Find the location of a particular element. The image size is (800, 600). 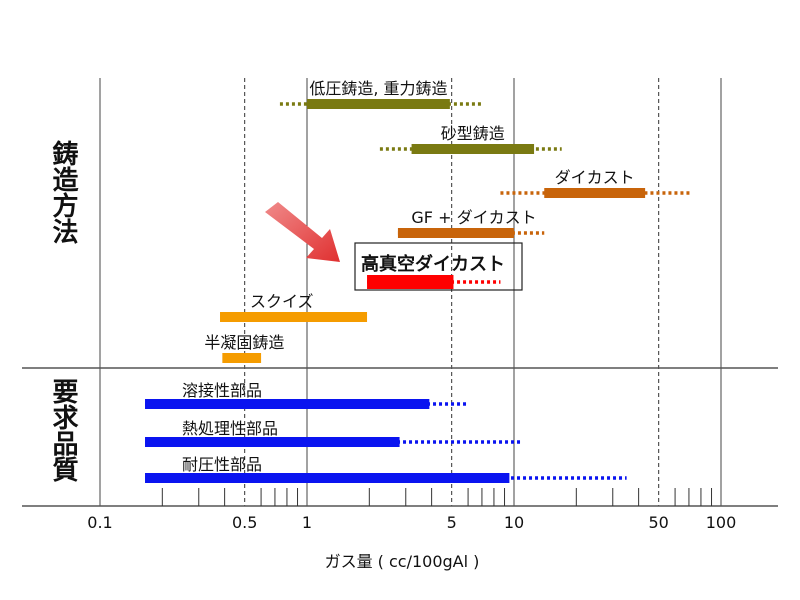

minor-ticks is located at coordinates (437, 497).